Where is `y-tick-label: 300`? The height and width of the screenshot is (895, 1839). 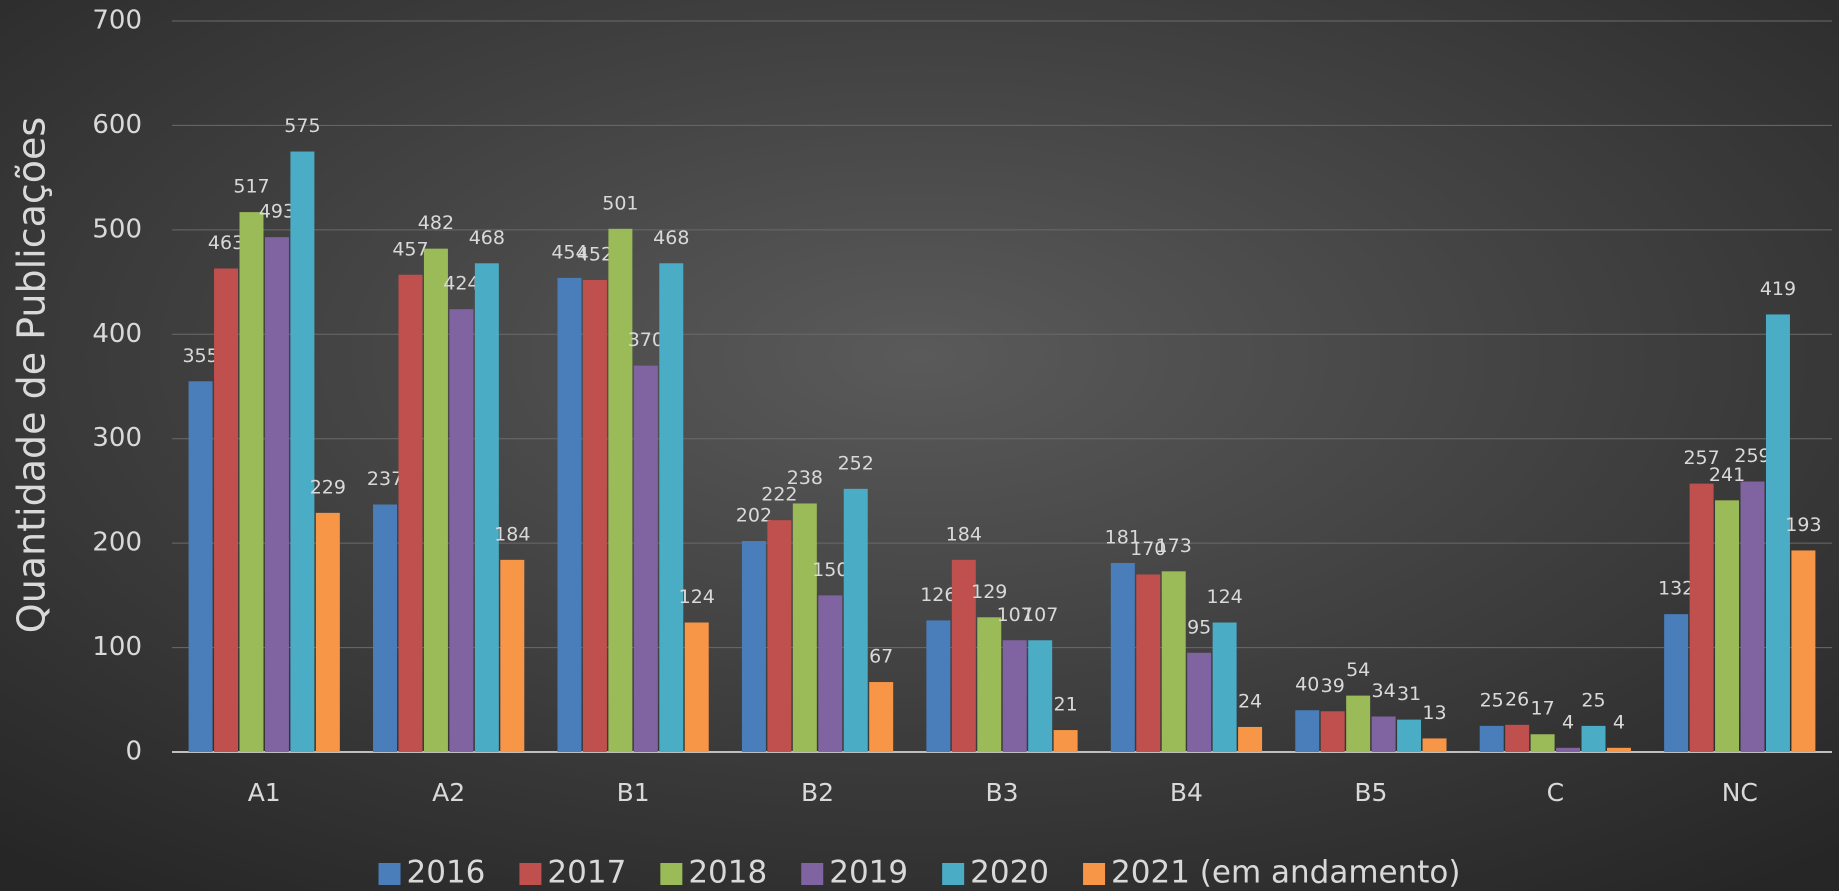 y-tick-label: 300 is located at coordinates (117, 438).